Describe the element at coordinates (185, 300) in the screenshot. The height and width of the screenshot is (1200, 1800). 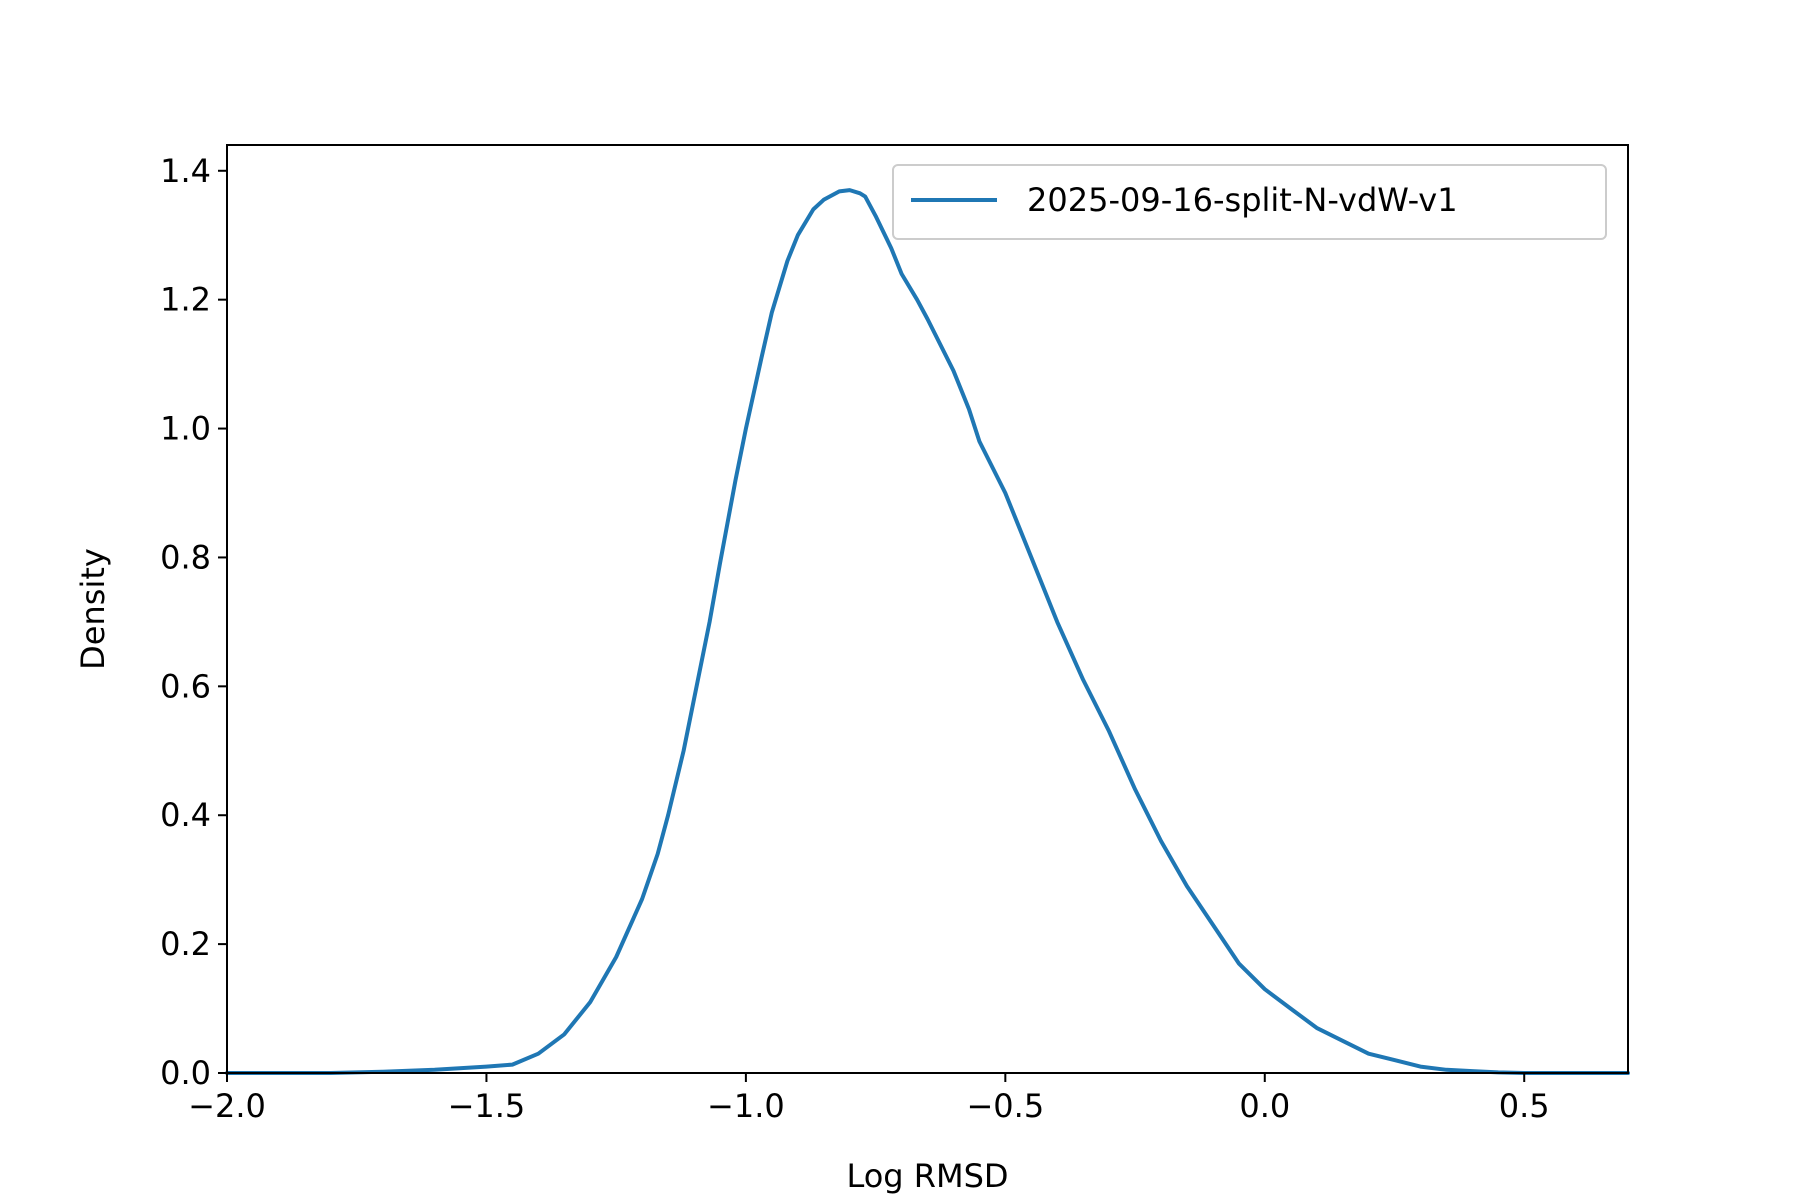
I see `y-tick-label: 1.2` at that location.